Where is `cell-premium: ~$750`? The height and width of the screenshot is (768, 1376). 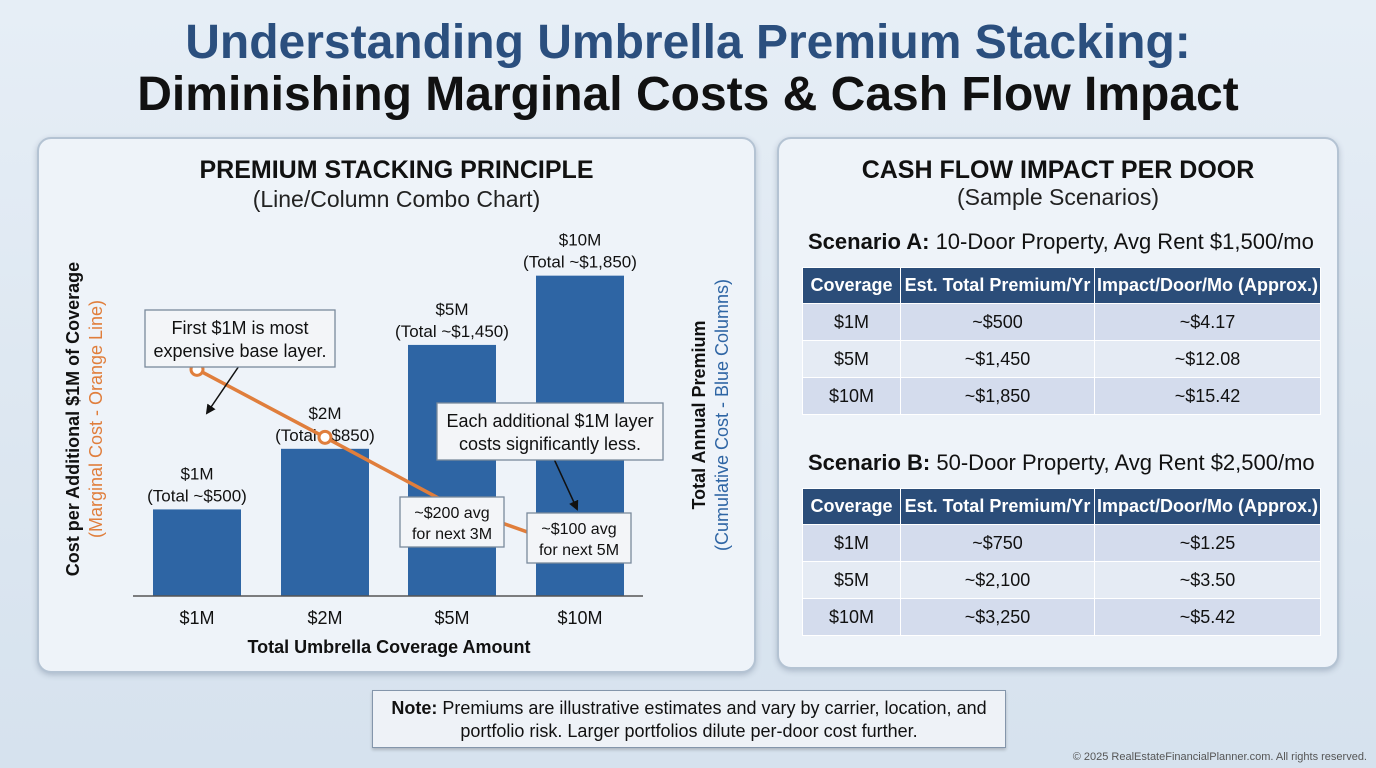 cell-premium: ~$750 is located at coordinates (997, 543).